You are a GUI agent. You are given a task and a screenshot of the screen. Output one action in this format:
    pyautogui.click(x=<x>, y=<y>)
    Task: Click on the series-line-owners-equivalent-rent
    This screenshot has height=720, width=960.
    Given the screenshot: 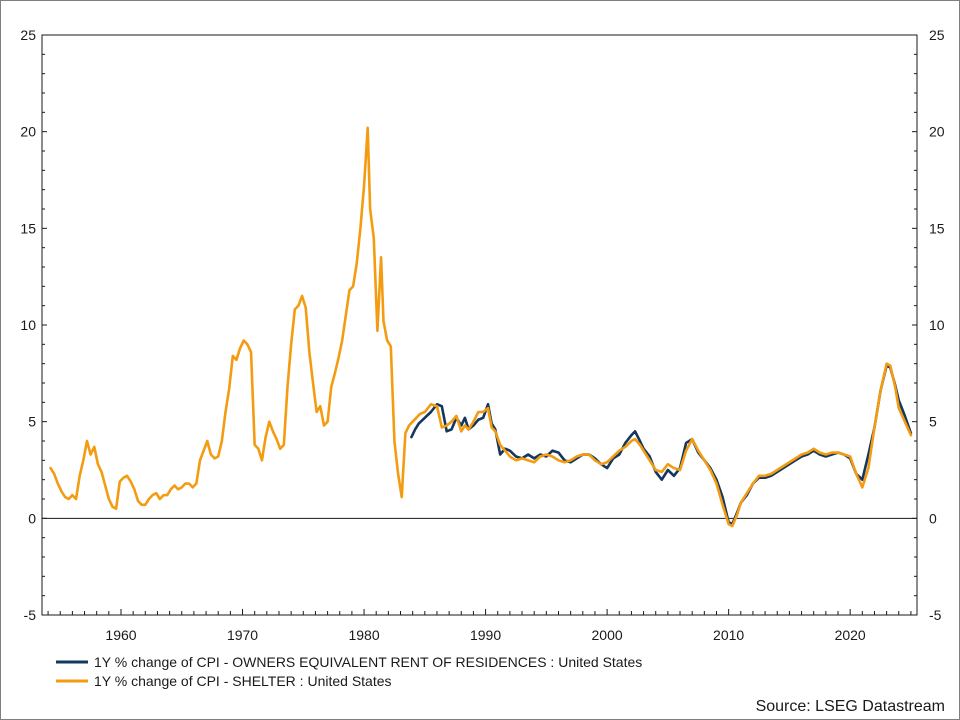 What is the action you would take?
    pyautogui.click(x=661, y=445)
    